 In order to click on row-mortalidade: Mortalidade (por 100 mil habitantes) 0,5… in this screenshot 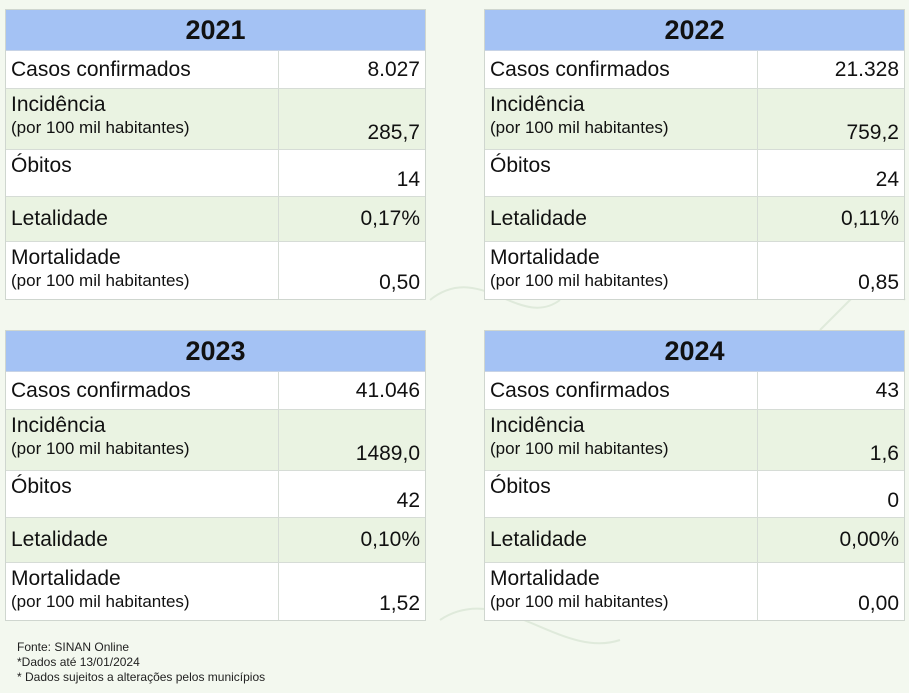, I will do `click(215, 270)`.